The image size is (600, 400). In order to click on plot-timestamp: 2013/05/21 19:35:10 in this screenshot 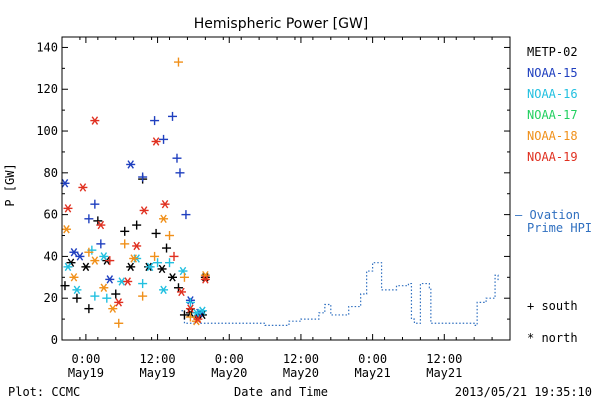, I will do `click(523, 392)`.